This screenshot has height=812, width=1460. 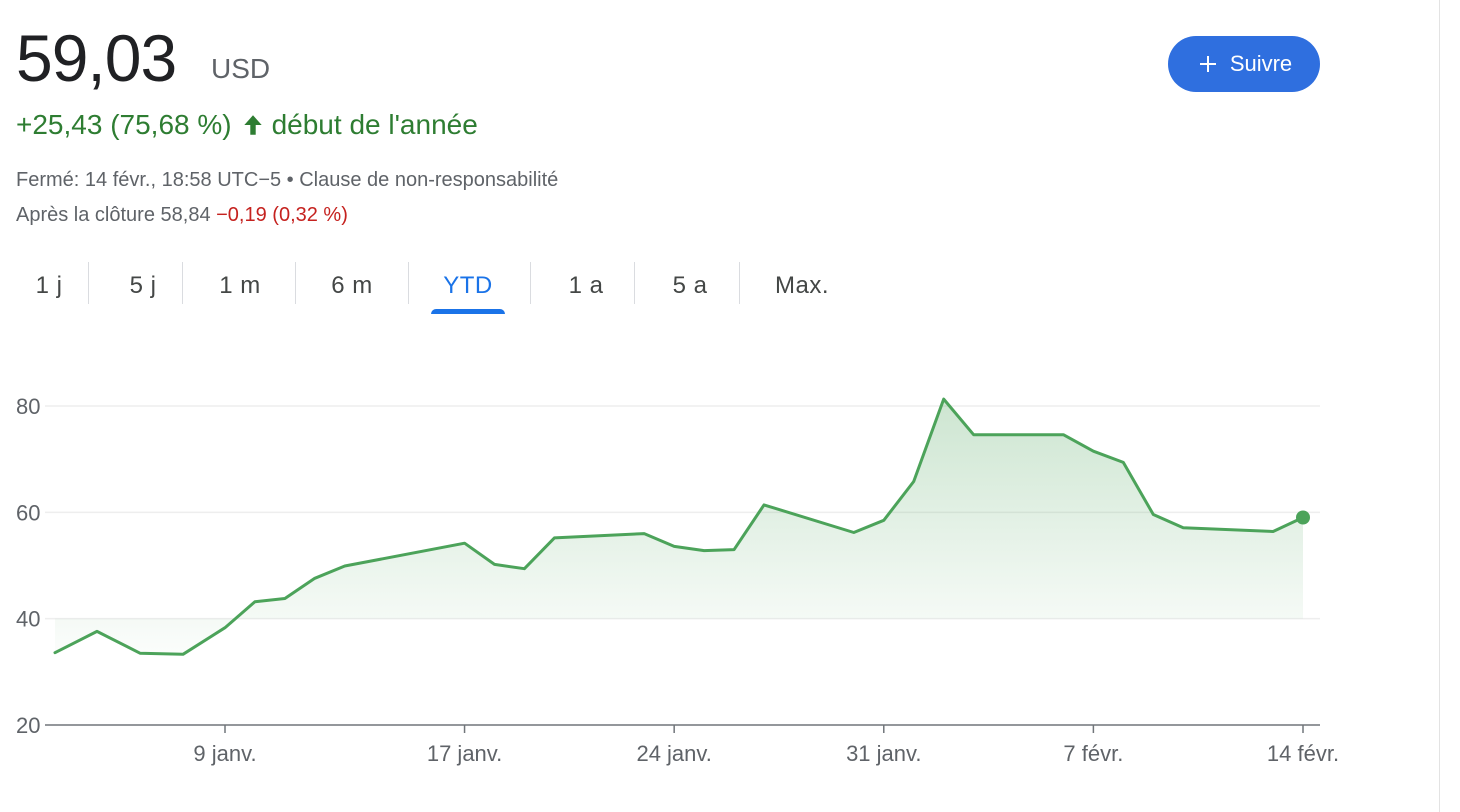 I want to click on after-hours-label: Après la clôture 58,84, so click(x=113, y=215).